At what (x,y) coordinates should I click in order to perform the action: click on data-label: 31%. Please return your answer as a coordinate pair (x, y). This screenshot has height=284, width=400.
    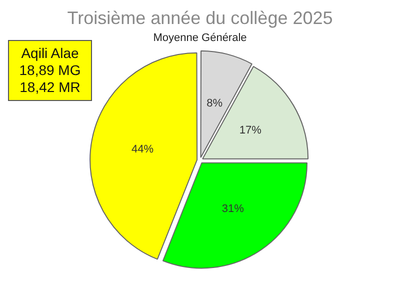
    Looking at the image, I should click on (233, 208).